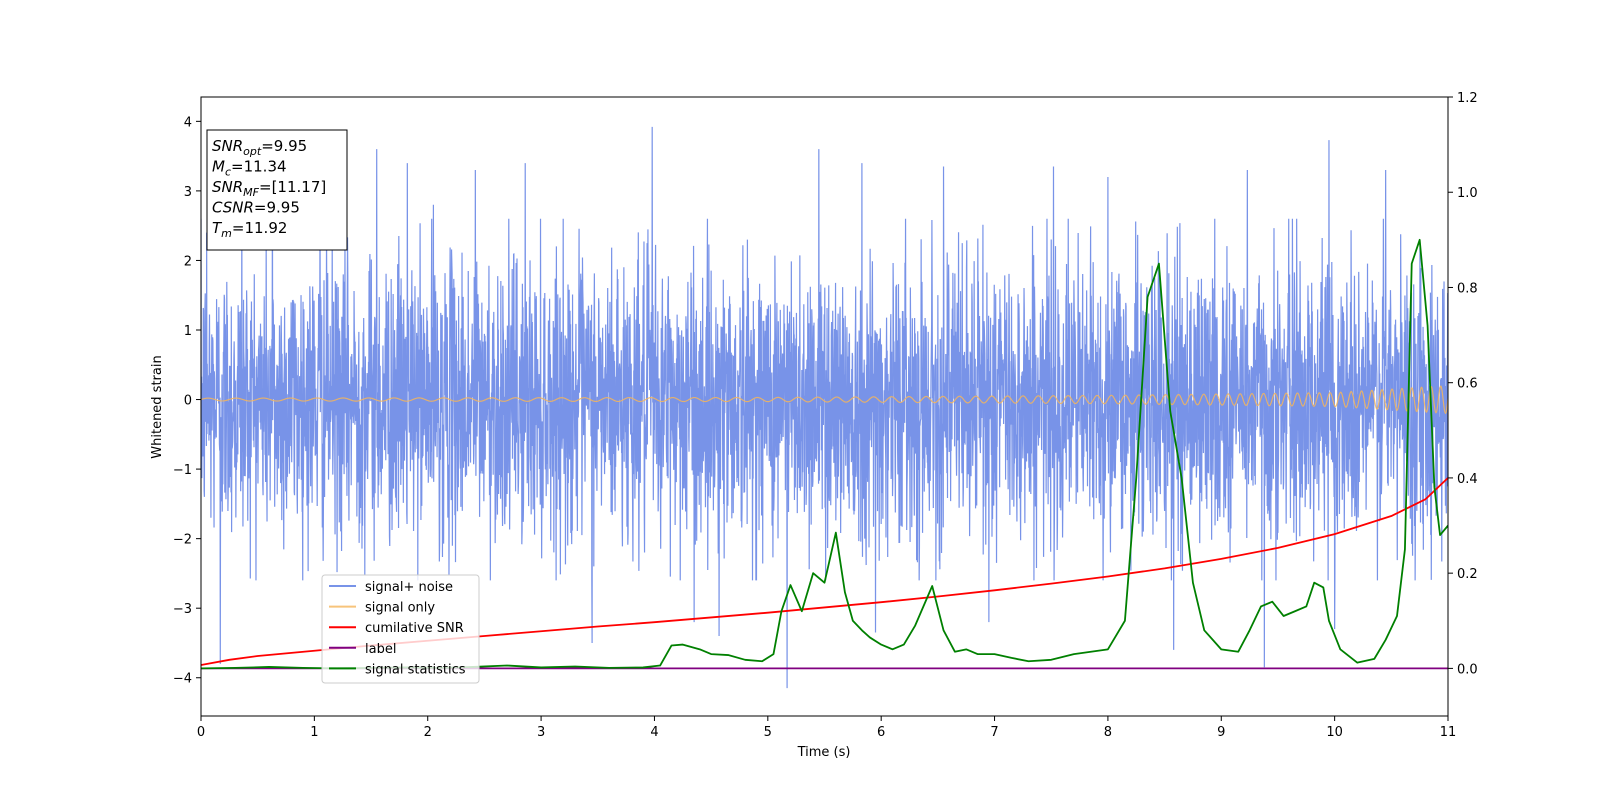 The image size is (1600, 800). What do you see at coordinates (259, 147) in the screenshot?
I see `annotation-line: SNRopt=9.95` at bounding box center [259, 147].